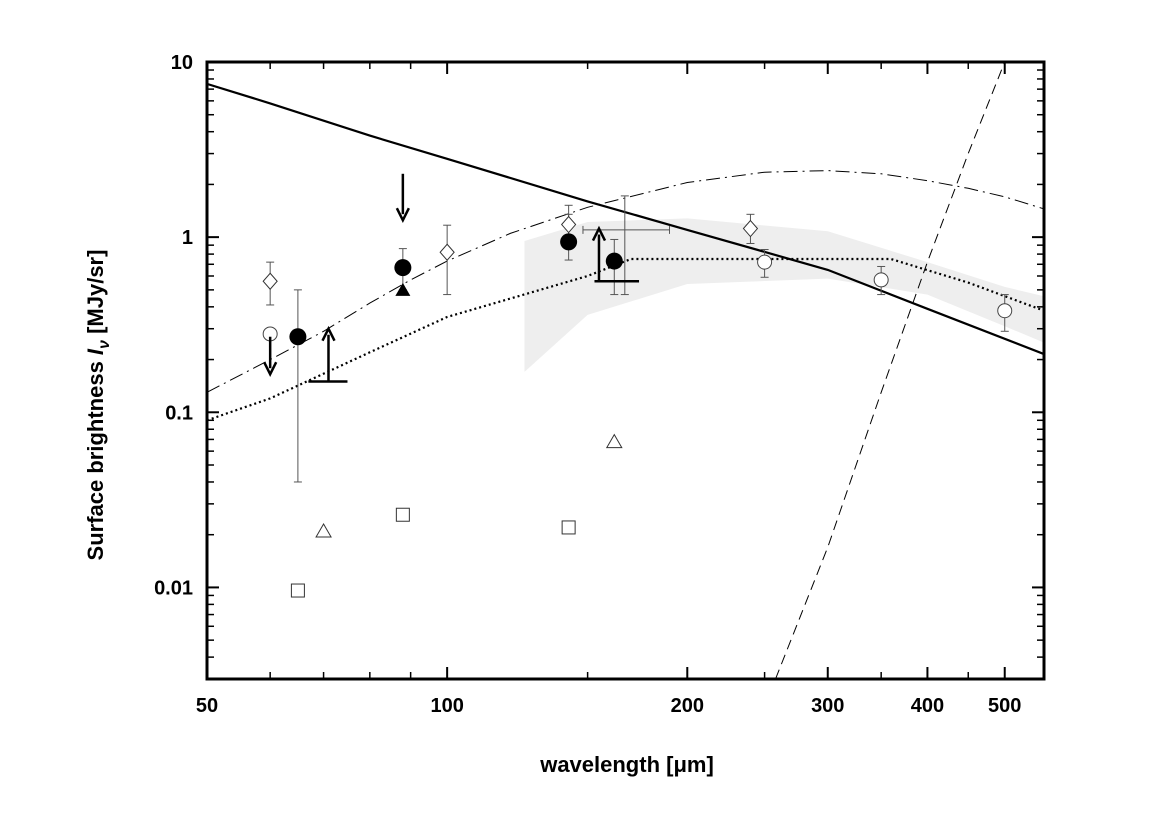  What do you see at coordinates (95, 457) in the screenshot?
I see `y-axis-title-prefix: Surface brightness` at bounding box center [95, 457].